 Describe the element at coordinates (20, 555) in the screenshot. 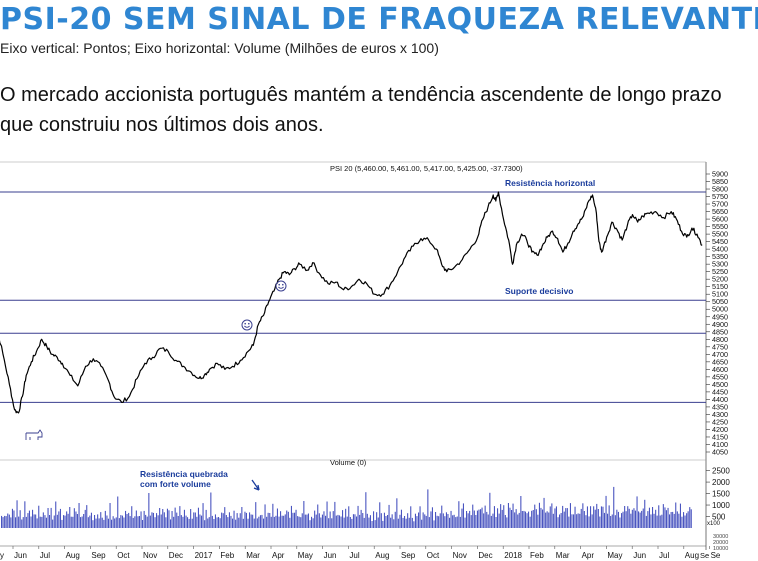

I see `x-tick-label: Jun` at that location.